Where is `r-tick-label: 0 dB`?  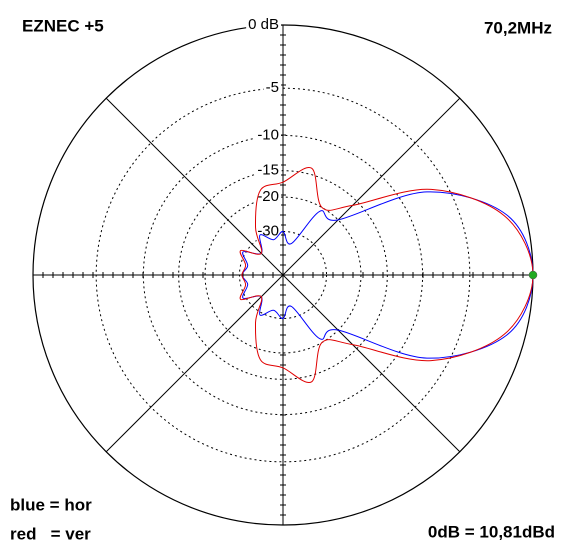
r-tick-label: 0 dB is located at coordinates (263, 24).